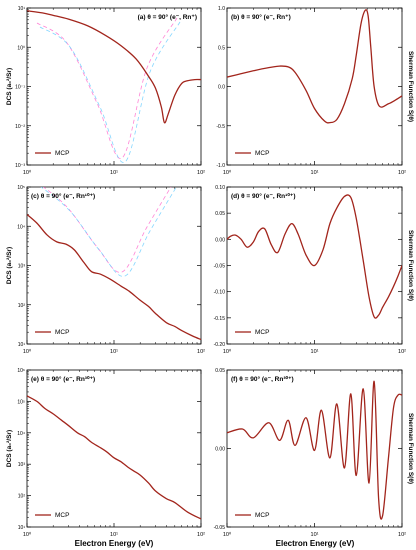 This screenshot has height=550, width=416. I want to click on y-tick-label: 0.10, so click(220, 188).